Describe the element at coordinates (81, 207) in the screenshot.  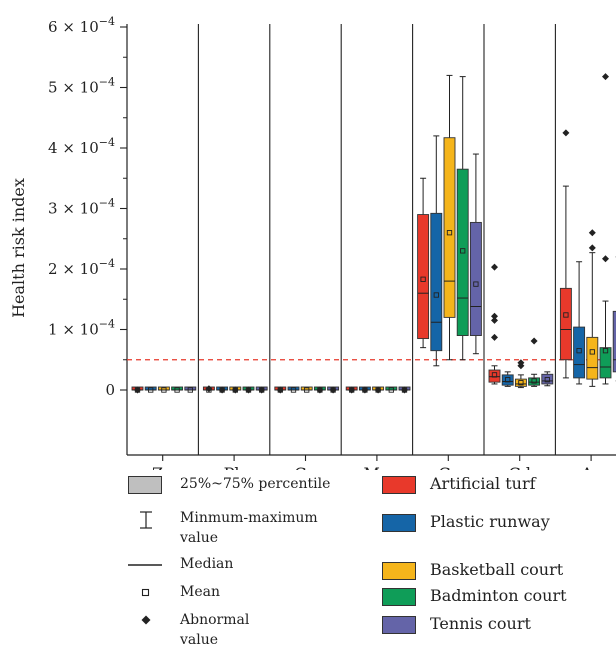
I see `y-tick-label: 3 × 10⁻⁴` at that location.